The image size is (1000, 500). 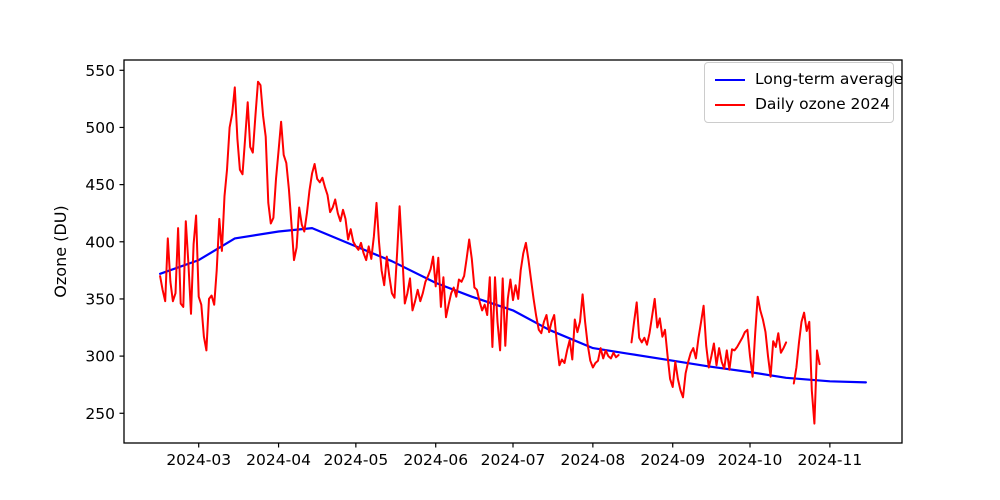 I want to click on x-tick-label: 2024-11, so click(x=829, y=460).